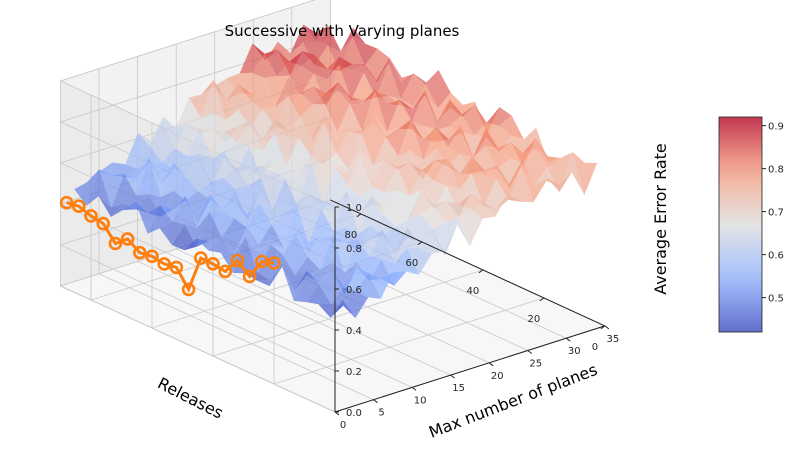  What do you see at coordinates (534, 319) in the screenshot?
I see `x-tick-label: 20` at bounding box center [534, 319].